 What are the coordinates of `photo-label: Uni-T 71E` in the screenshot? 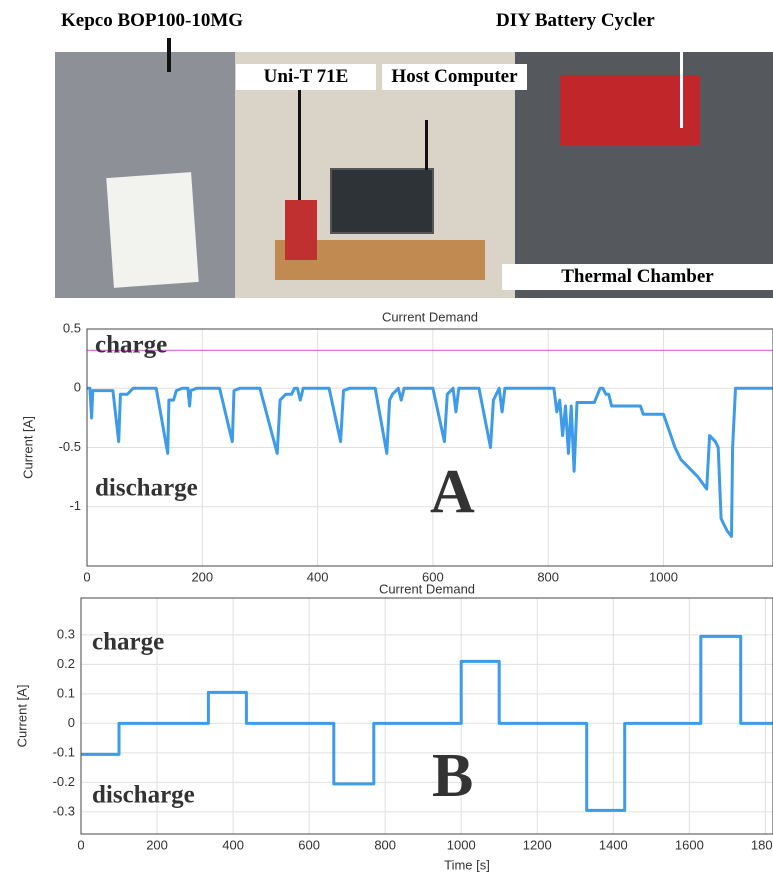 It's located at (306, 77).